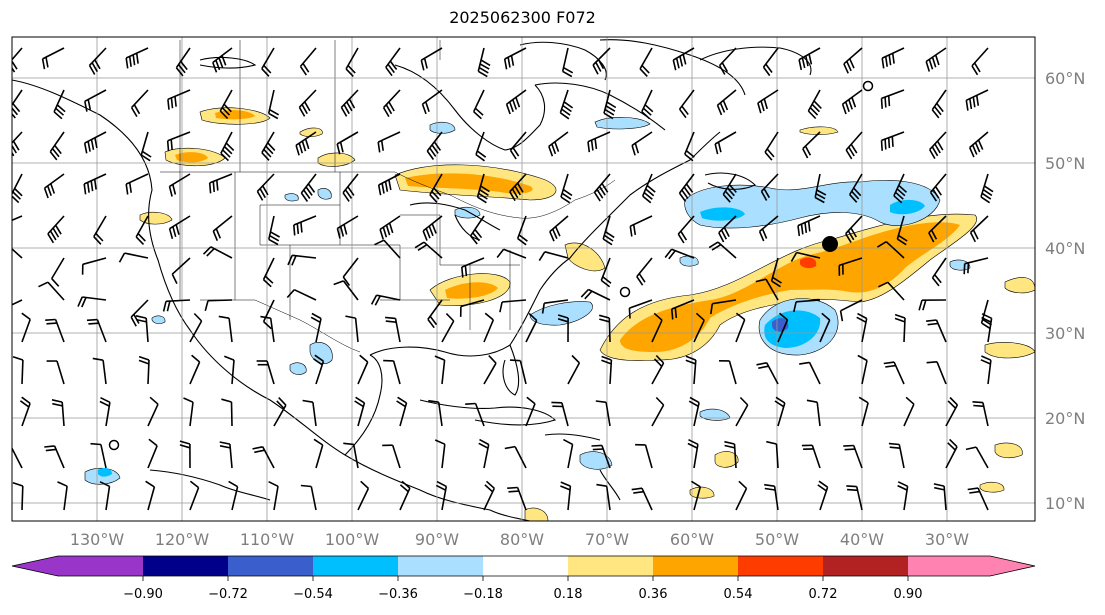 The image size is (1105, 615). What do you see at coordinates (738, 594) in the screenshot?
I see `colorbar-tick-label: 0.54` at bounding box center [738, 594].